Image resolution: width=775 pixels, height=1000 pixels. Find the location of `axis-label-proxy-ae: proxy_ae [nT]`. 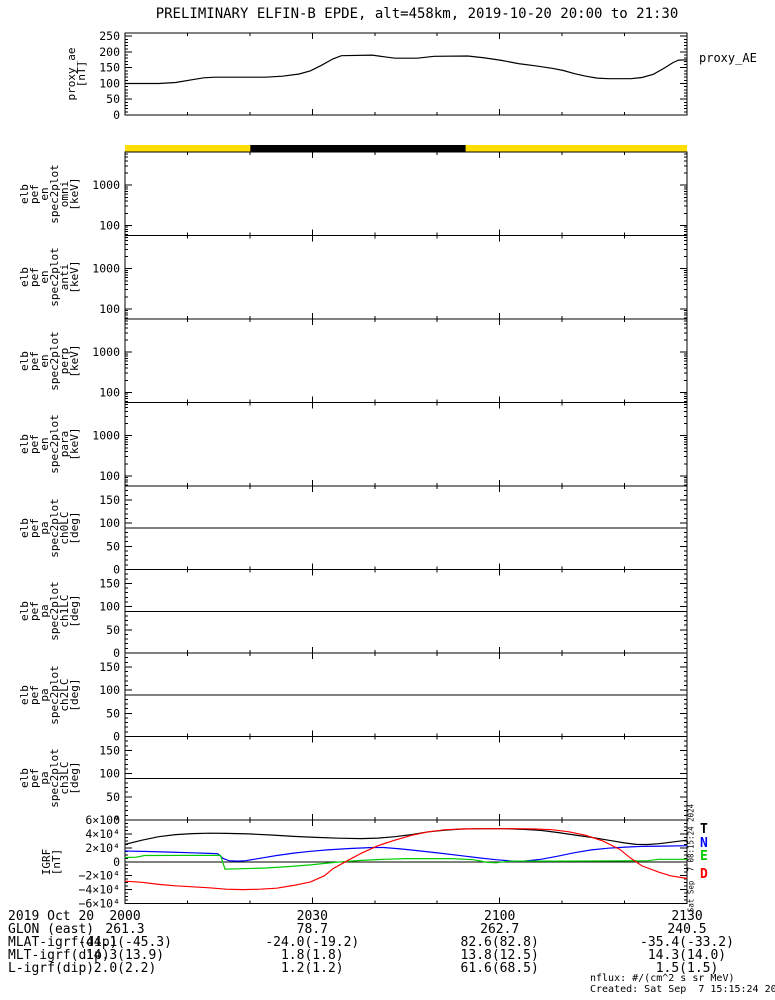

axis-label-proxy-ae: proxy_ae [nT] is located at coordinates (76, 74).